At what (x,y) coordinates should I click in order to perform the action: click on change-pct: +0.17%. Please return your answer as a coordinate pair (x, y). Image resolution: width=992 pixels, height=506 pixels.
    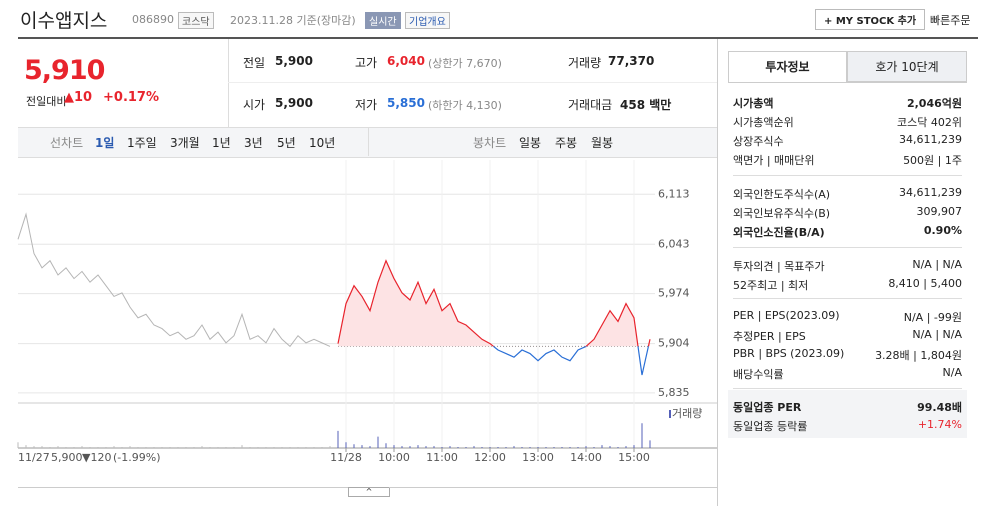
    Looking at the image, I should click on (131, 97).